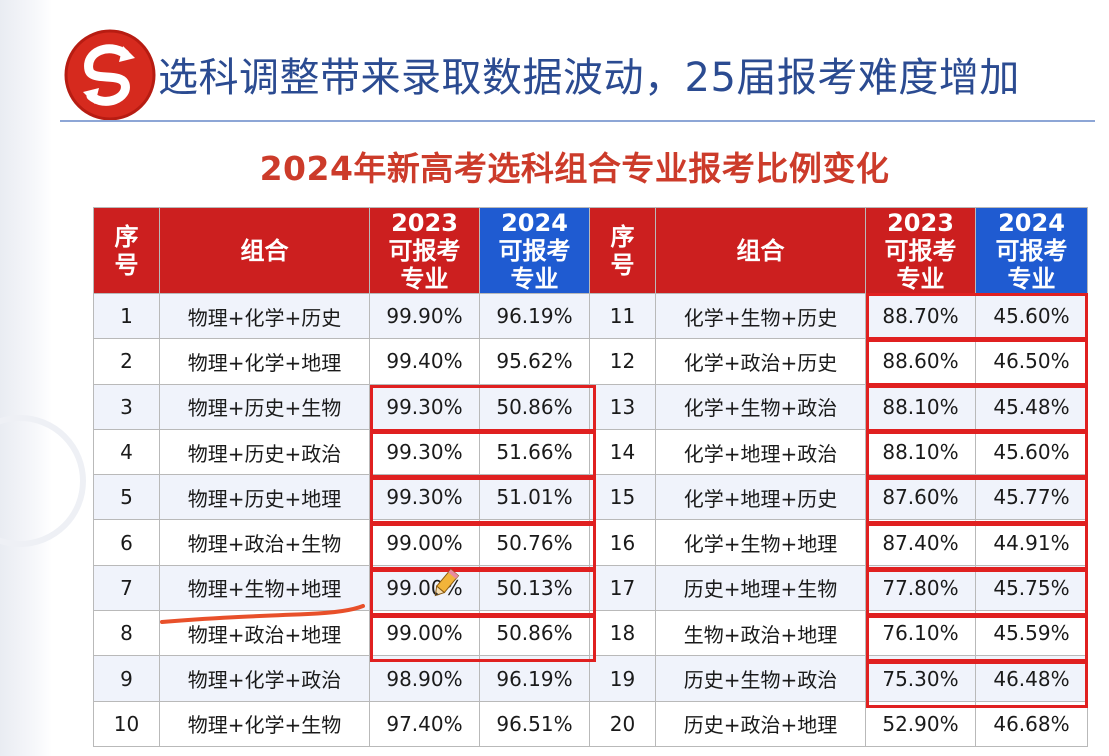 The image size is (1109, 756). What do you see at coordinates (534, 723) in the screenshot?
I see `row-2024-cell: 96.51%` at bounding box center [534, 723].